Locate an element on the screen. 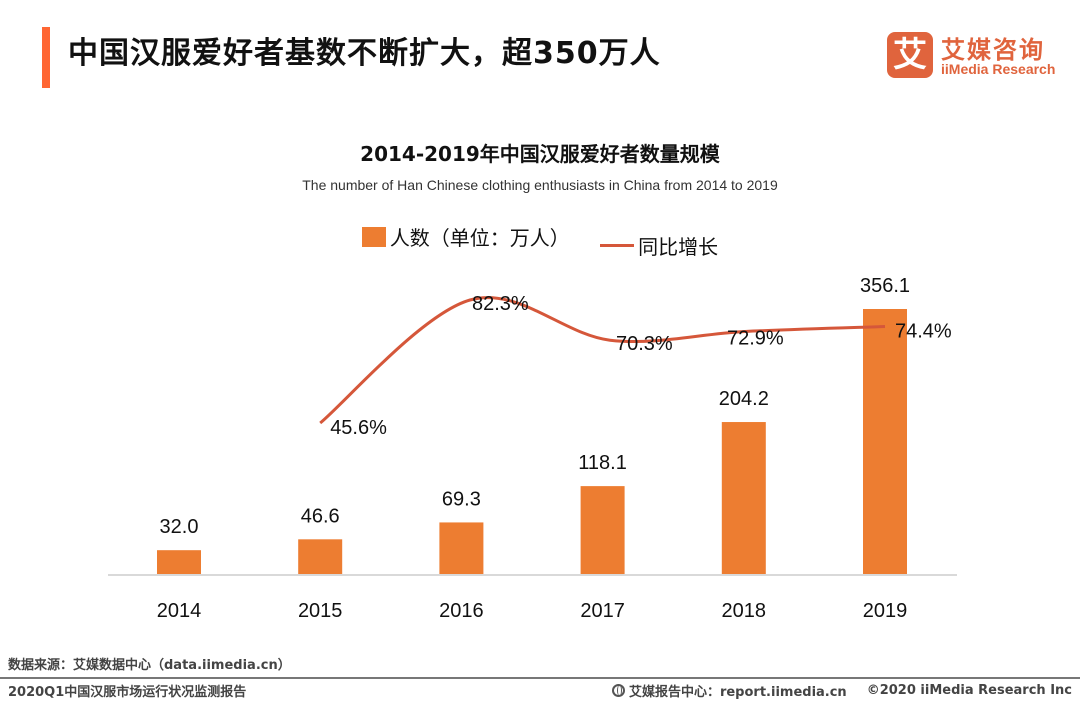  page-title: 中国汉服爱好者基数不断扩大，超350万人 is located at coordinates (364, 53).